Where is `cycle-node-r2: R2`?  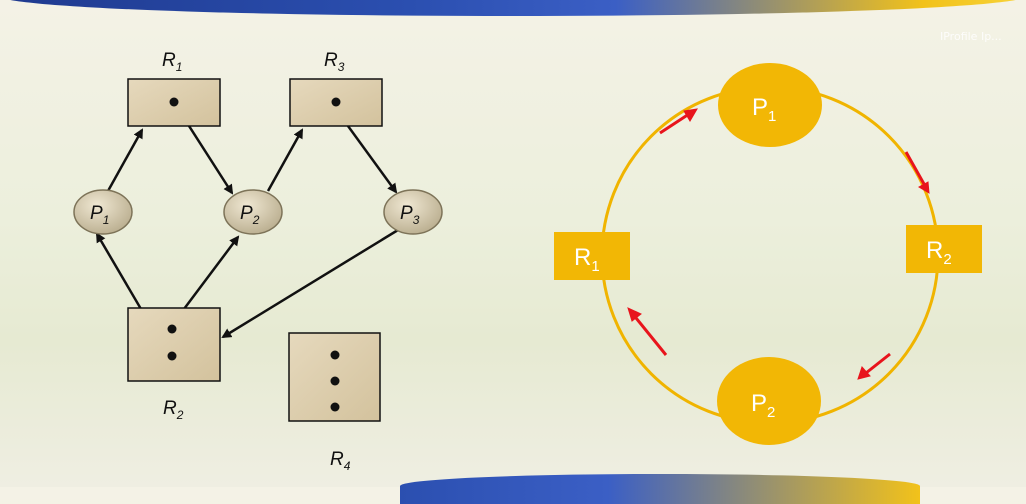 cycle-node-r2: R2 is located at coordinates (944, 249).